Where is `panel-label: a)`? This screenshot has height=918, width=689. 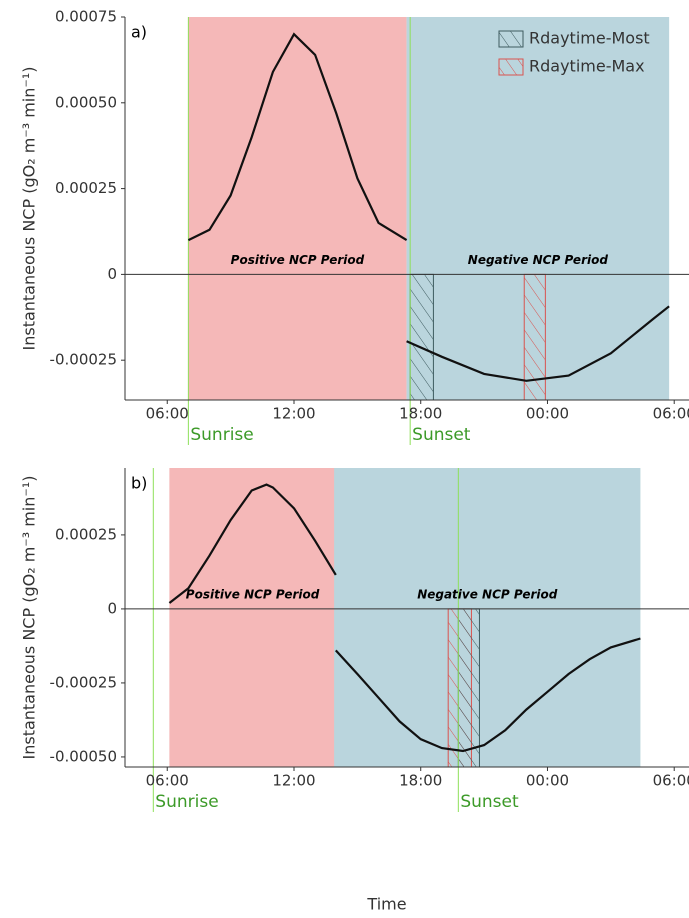
panel-label: a) is located at coordinates (139, 32).